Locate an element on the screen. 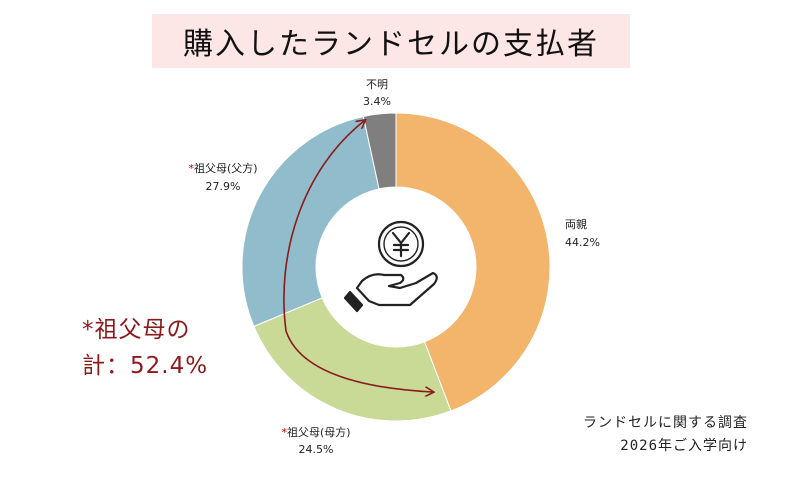 This screenshot has height=485, width=786. slice-value-paternal: 27.9% is located at coordinates (223, 186).